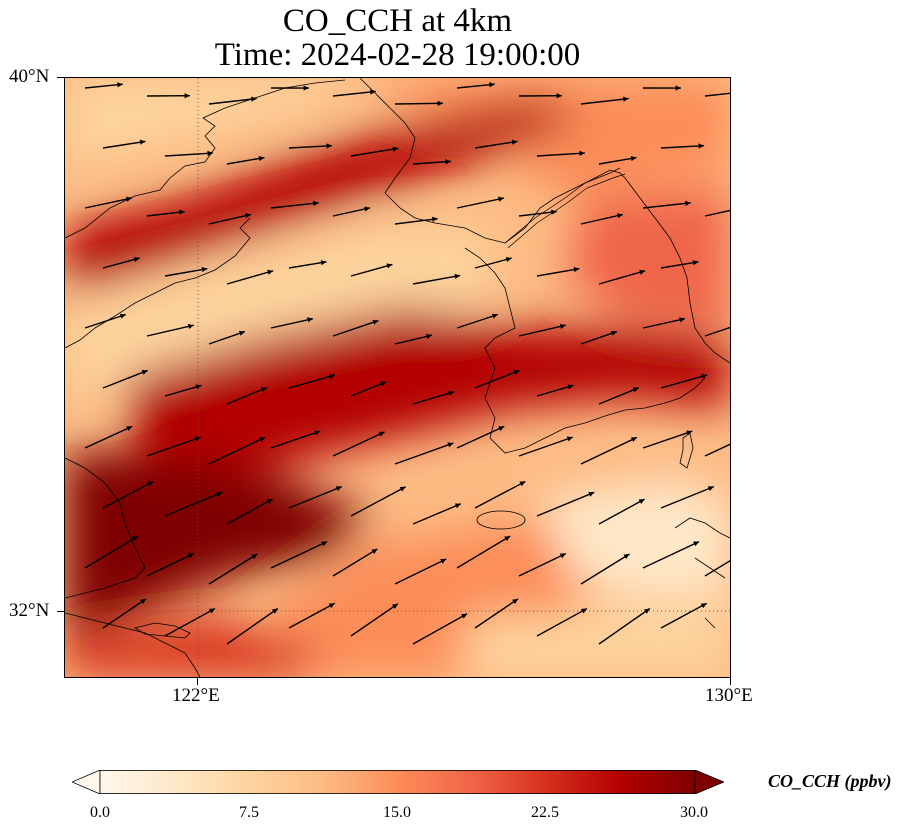 Image resolution: width=921 pixels, height=836 pixels. I want to click on colorbar-extend-max, so click(709, 782).